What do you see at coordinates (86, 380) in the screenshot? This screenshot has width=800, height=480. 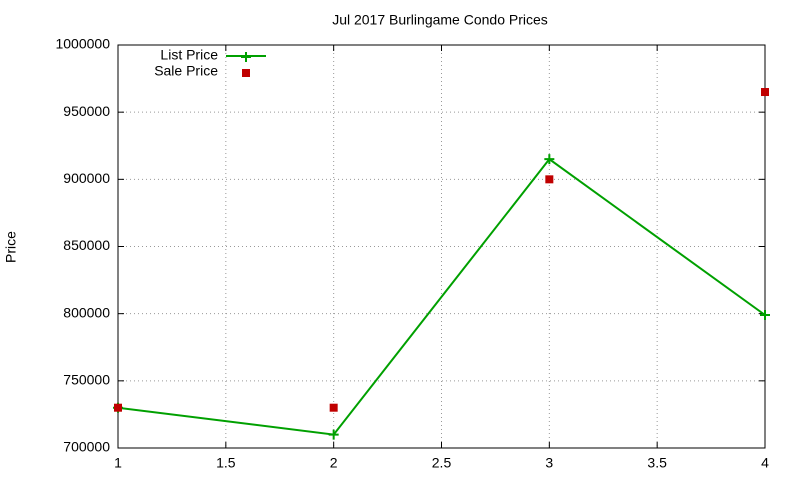 I see `y-tick-label: 750000` at bounding box center [86, 380].